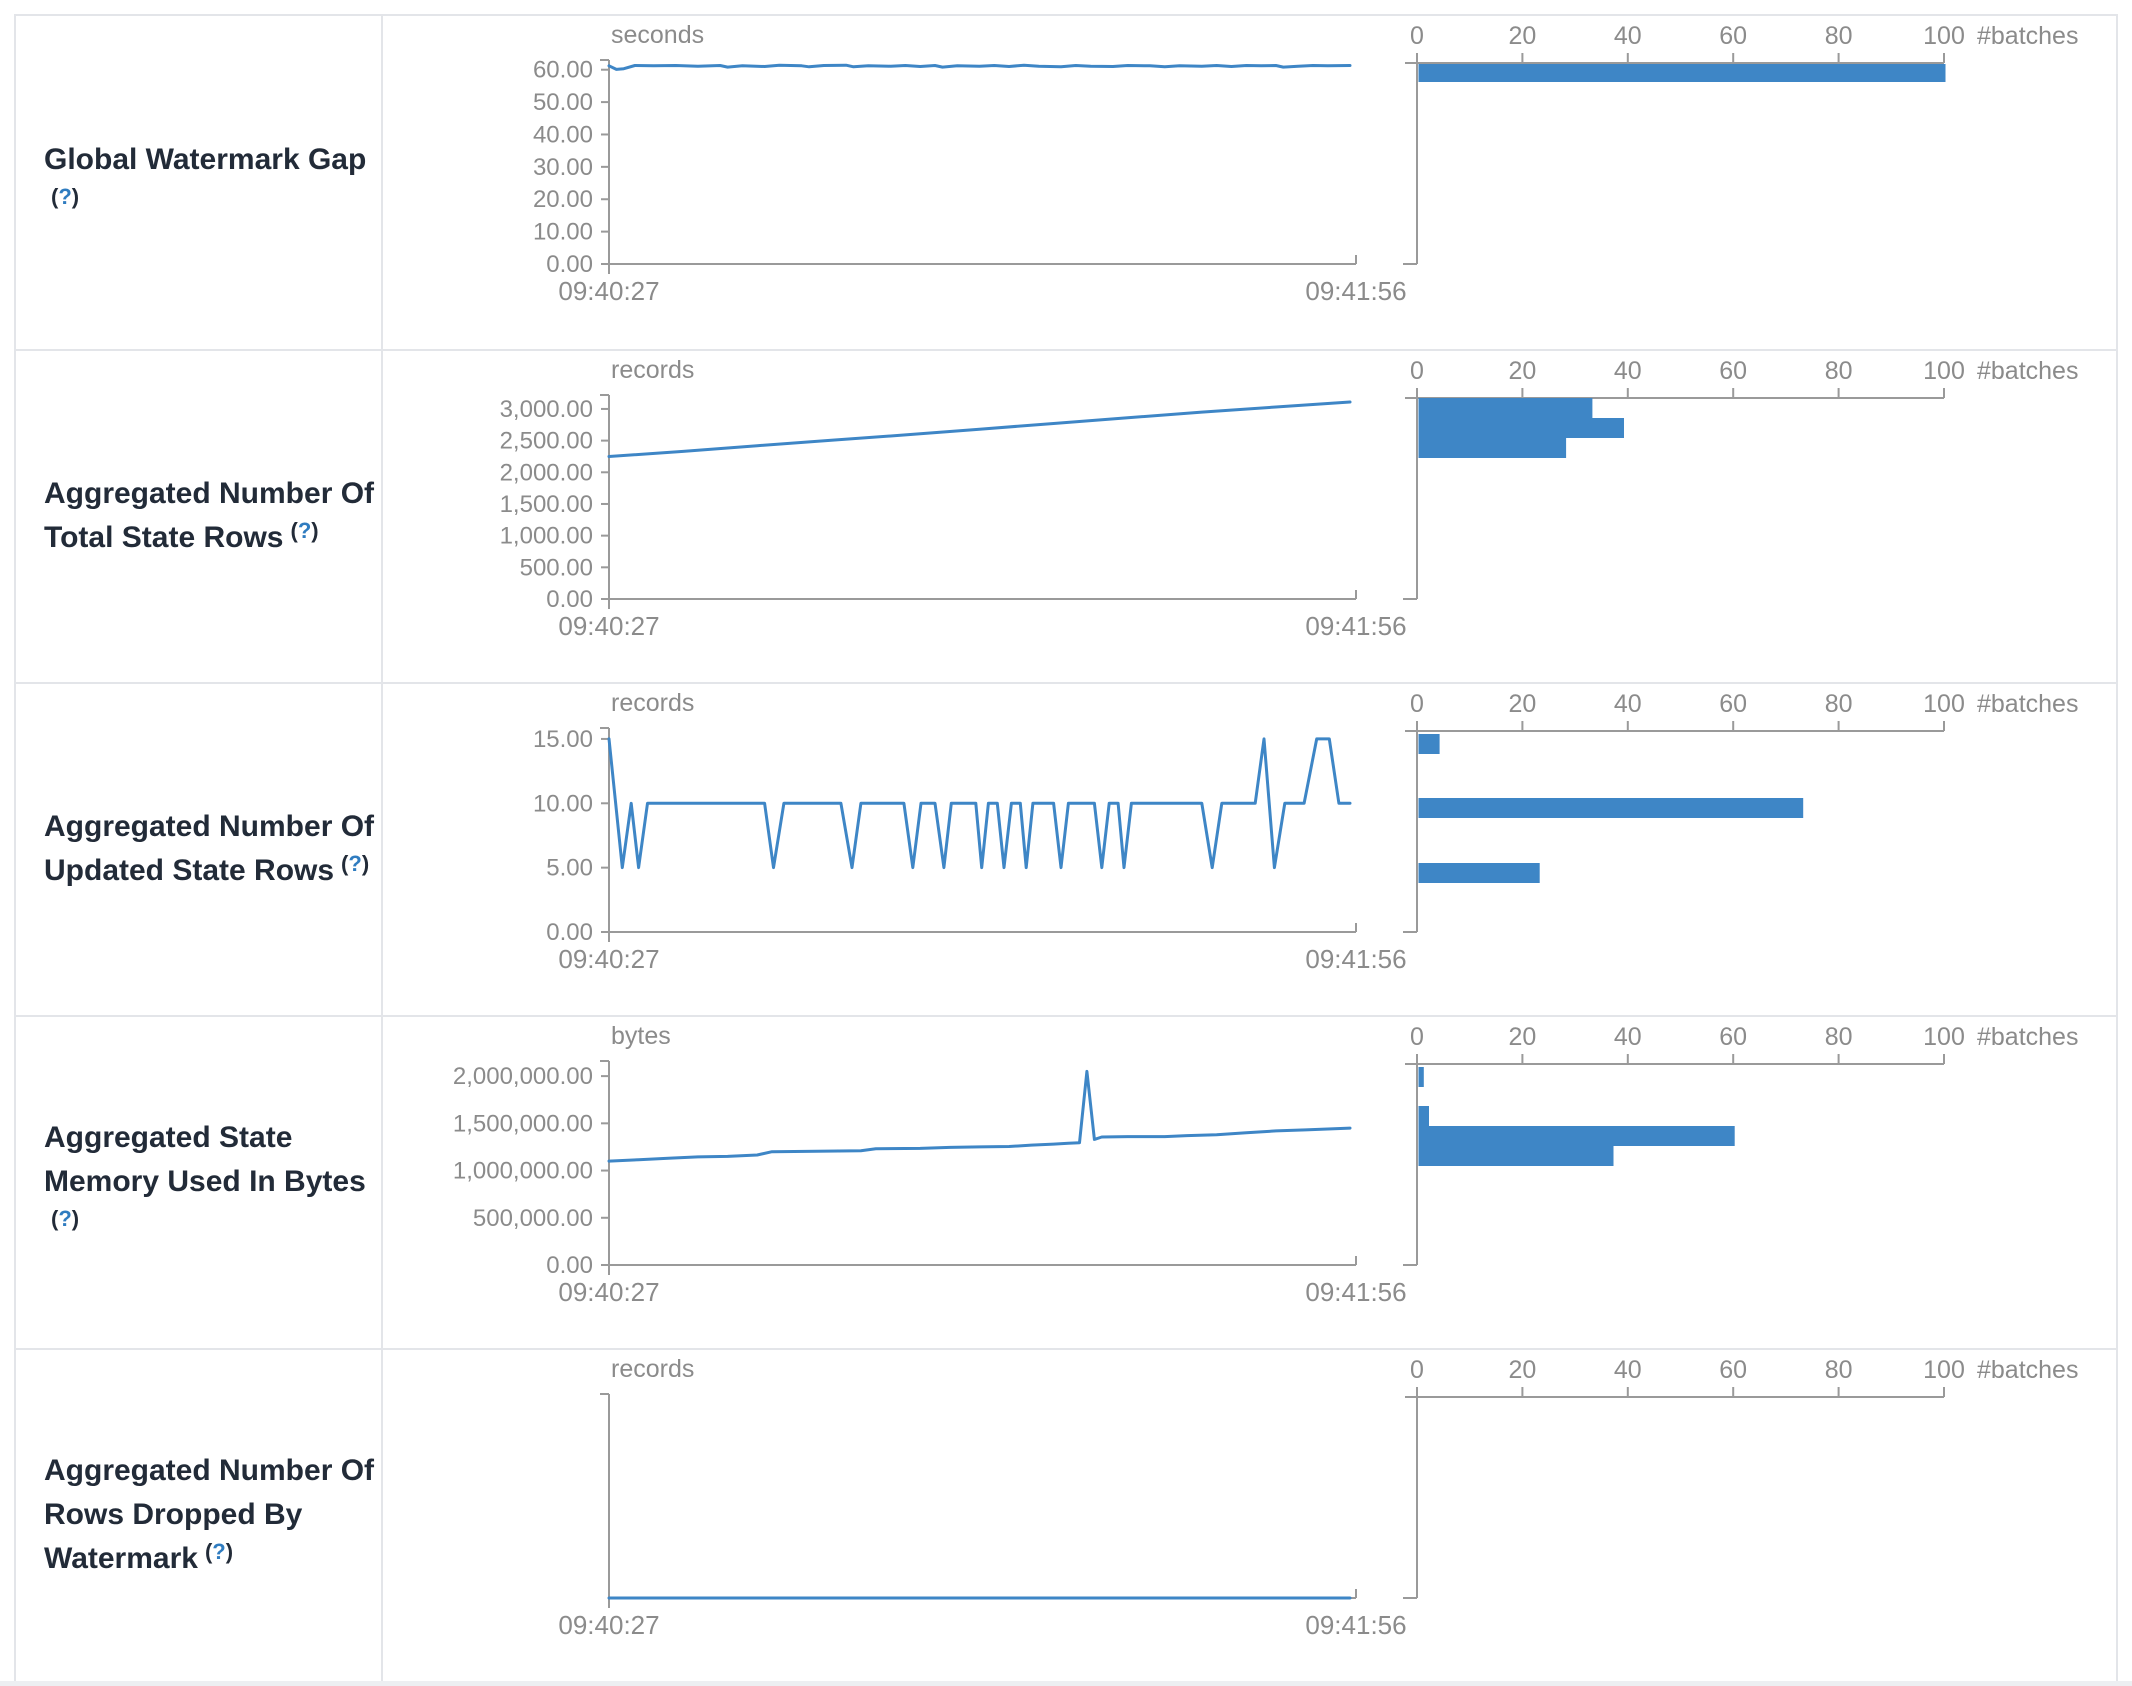  I want to click on timeline-y-tick-label: 20.00, so click(563, 199).